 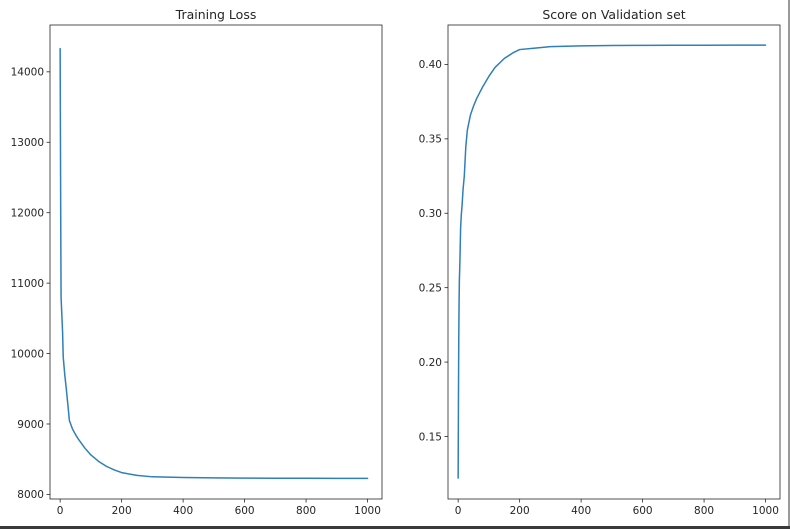 I want to click on window-edge-right, so click(x=789, y=264).